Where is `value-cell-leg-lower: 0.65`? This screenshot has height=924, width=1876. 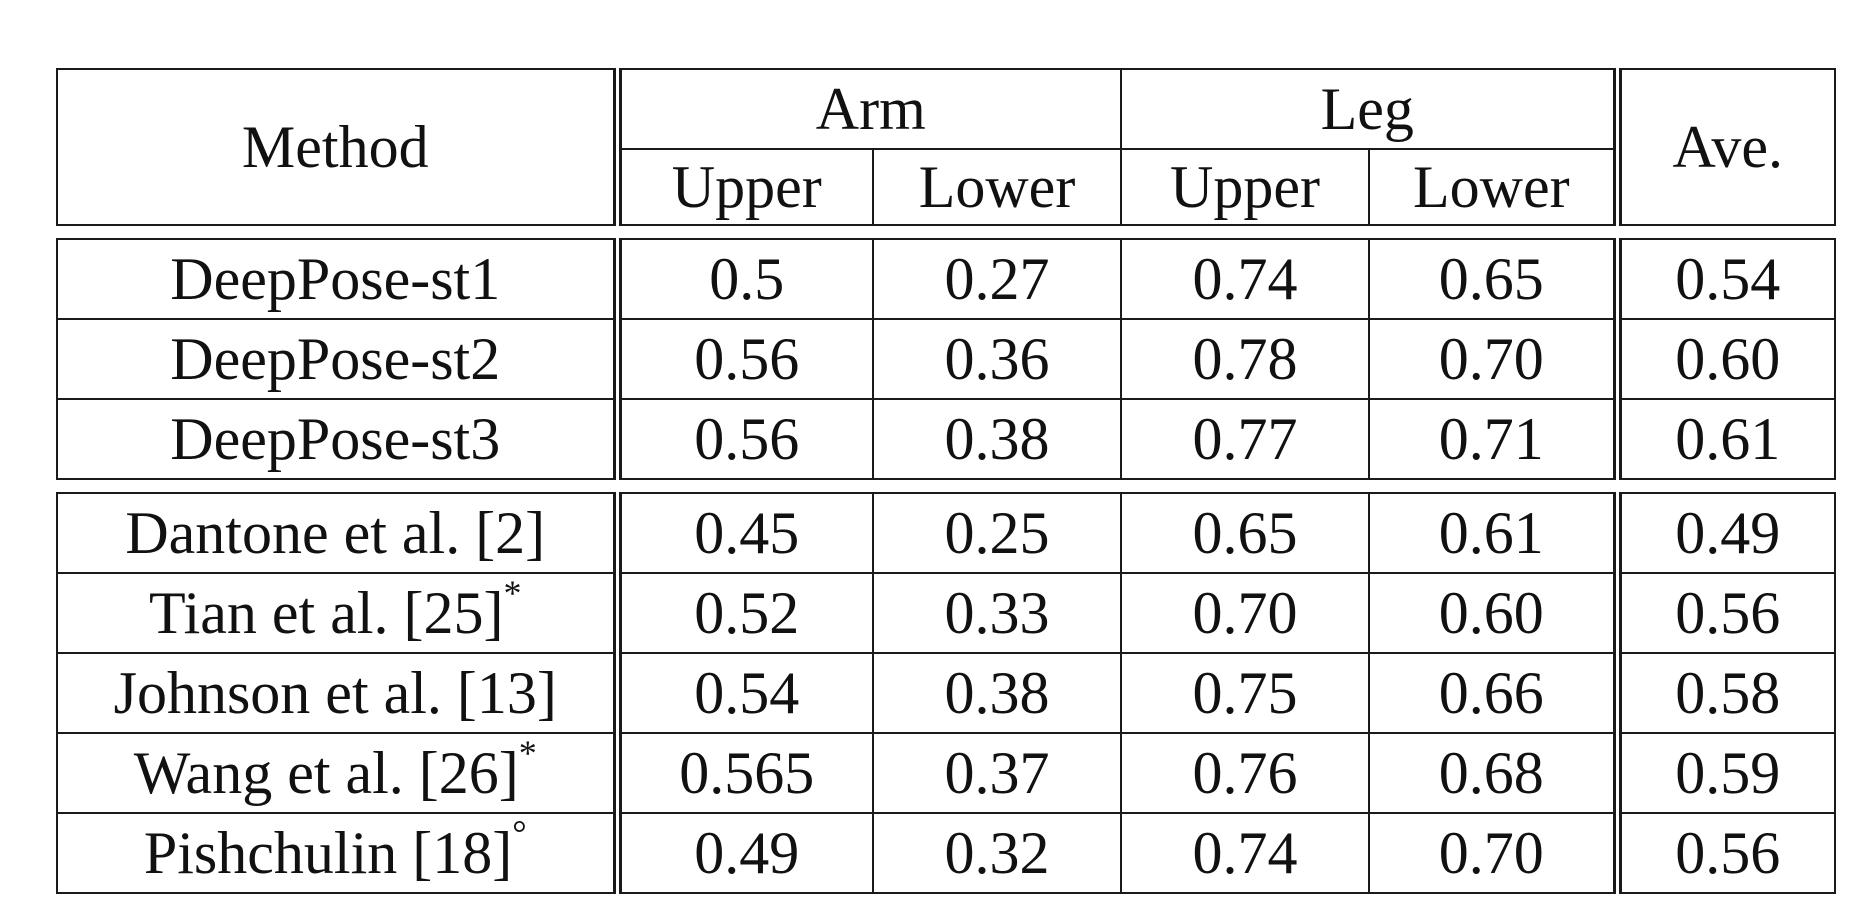
value-cell-leg-lower: 0.65 is located at coordinates (1495, 279).